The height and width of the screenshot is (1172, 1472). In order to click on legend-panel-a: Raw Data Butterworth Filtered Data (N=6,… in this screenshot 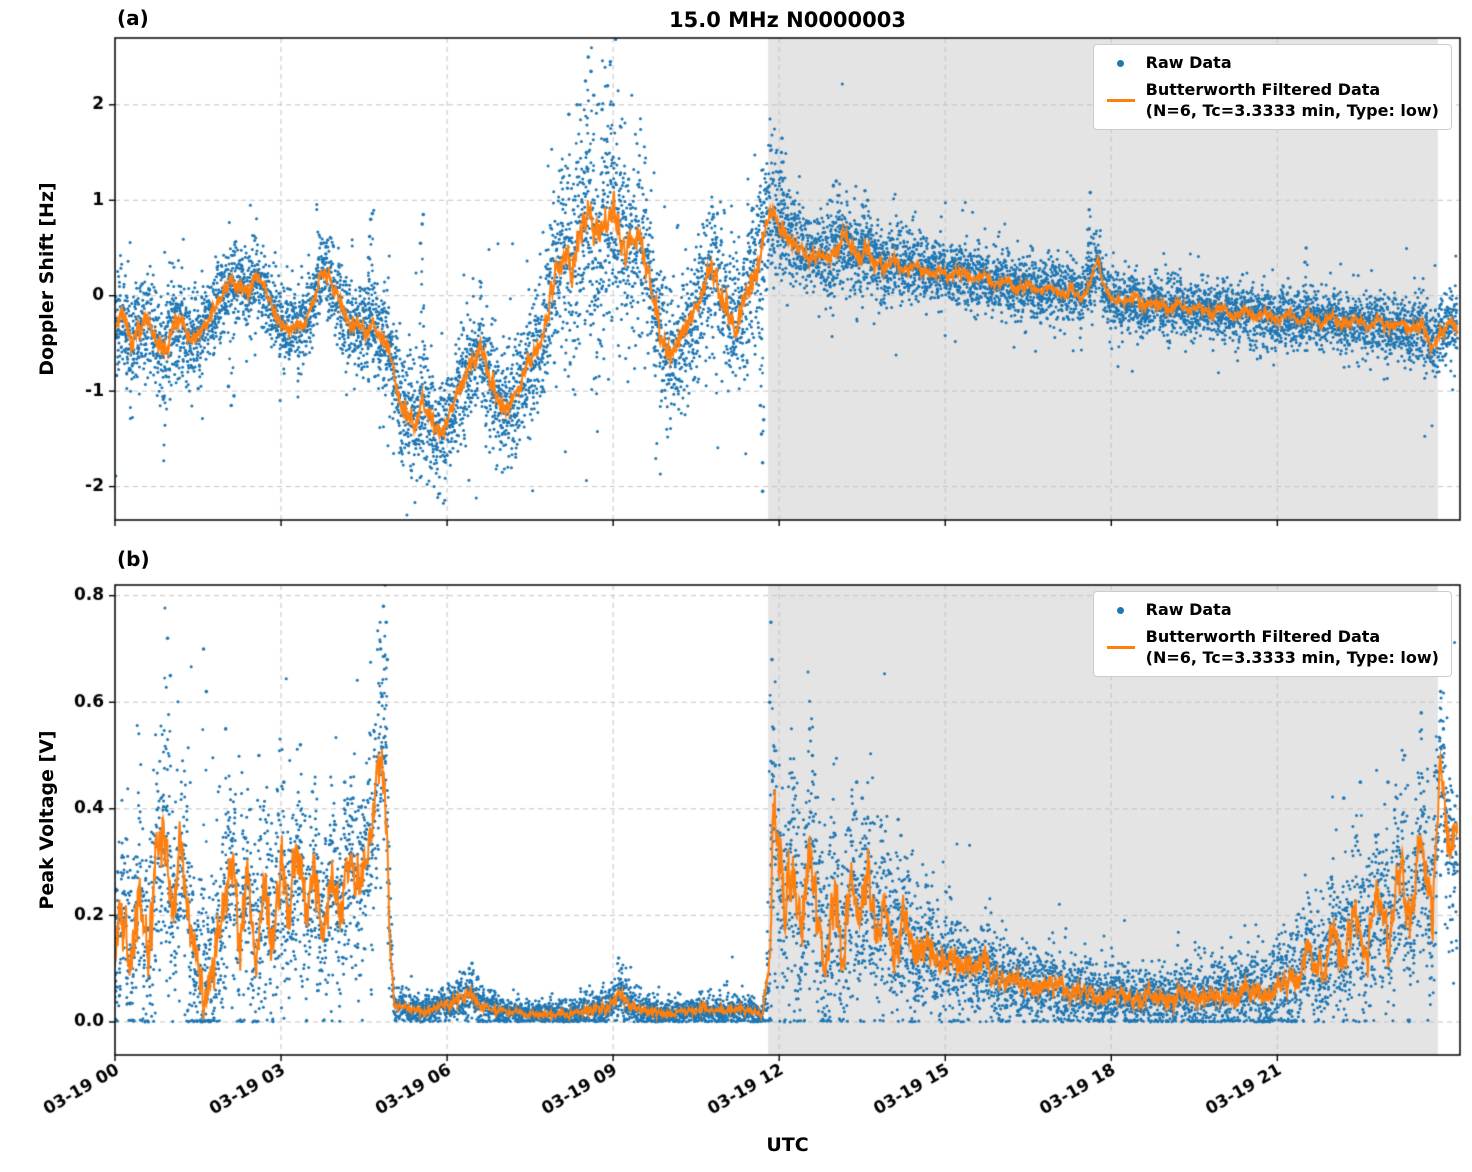, I will do `click(1272, 87)`.